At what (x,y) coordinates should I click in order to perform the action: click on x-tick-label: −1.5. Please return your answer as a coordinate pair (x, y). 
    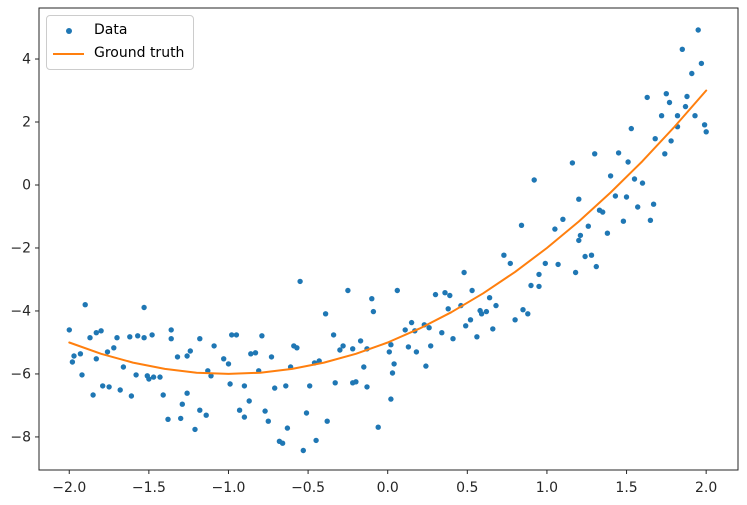
    Looking at the image, I should click on (149, 488).